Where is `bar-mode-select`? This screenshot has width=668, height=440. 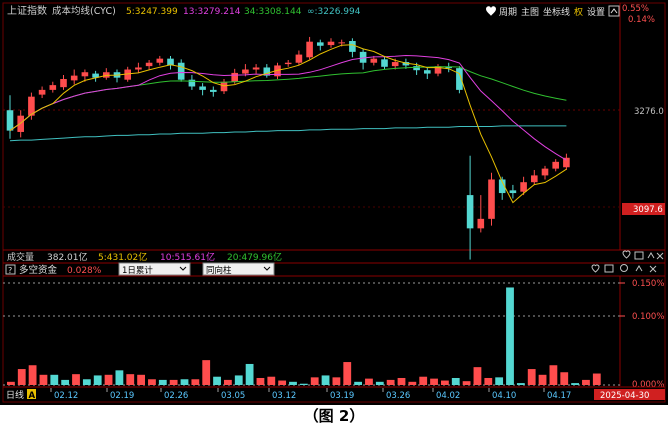
bar-mode-select is located at coordinates (238, 269).